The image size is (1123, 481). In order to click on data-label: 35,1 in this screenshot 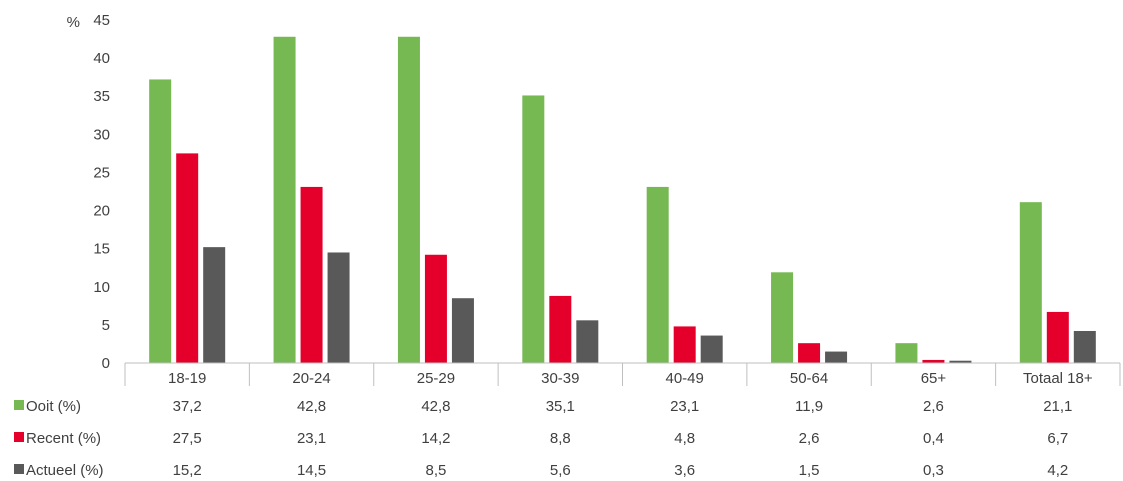, I will do `click(560, 406)`.